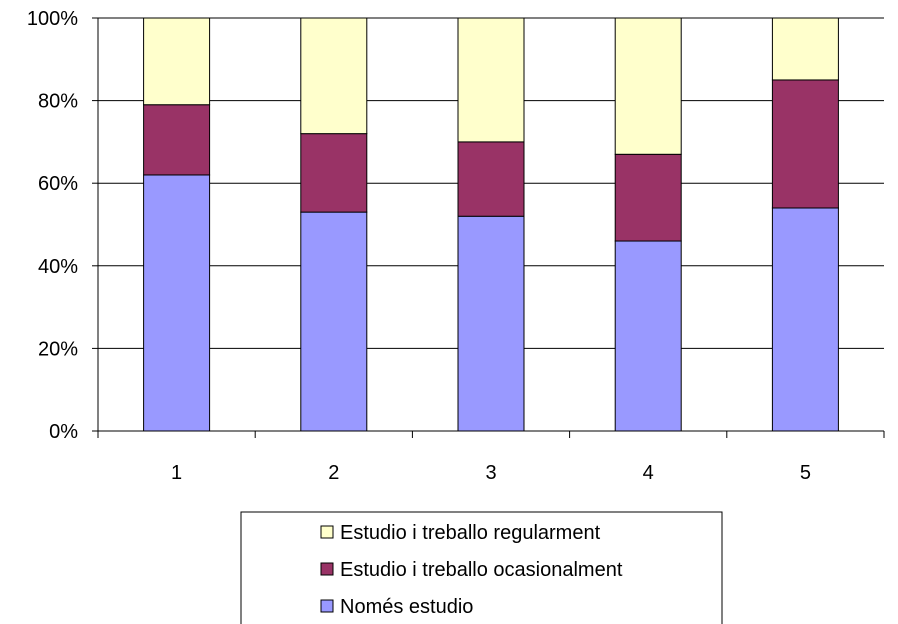  Describe the element at coordinates (58, 349) in the screenshot. I see `y-tick-label: 20%` at that location.